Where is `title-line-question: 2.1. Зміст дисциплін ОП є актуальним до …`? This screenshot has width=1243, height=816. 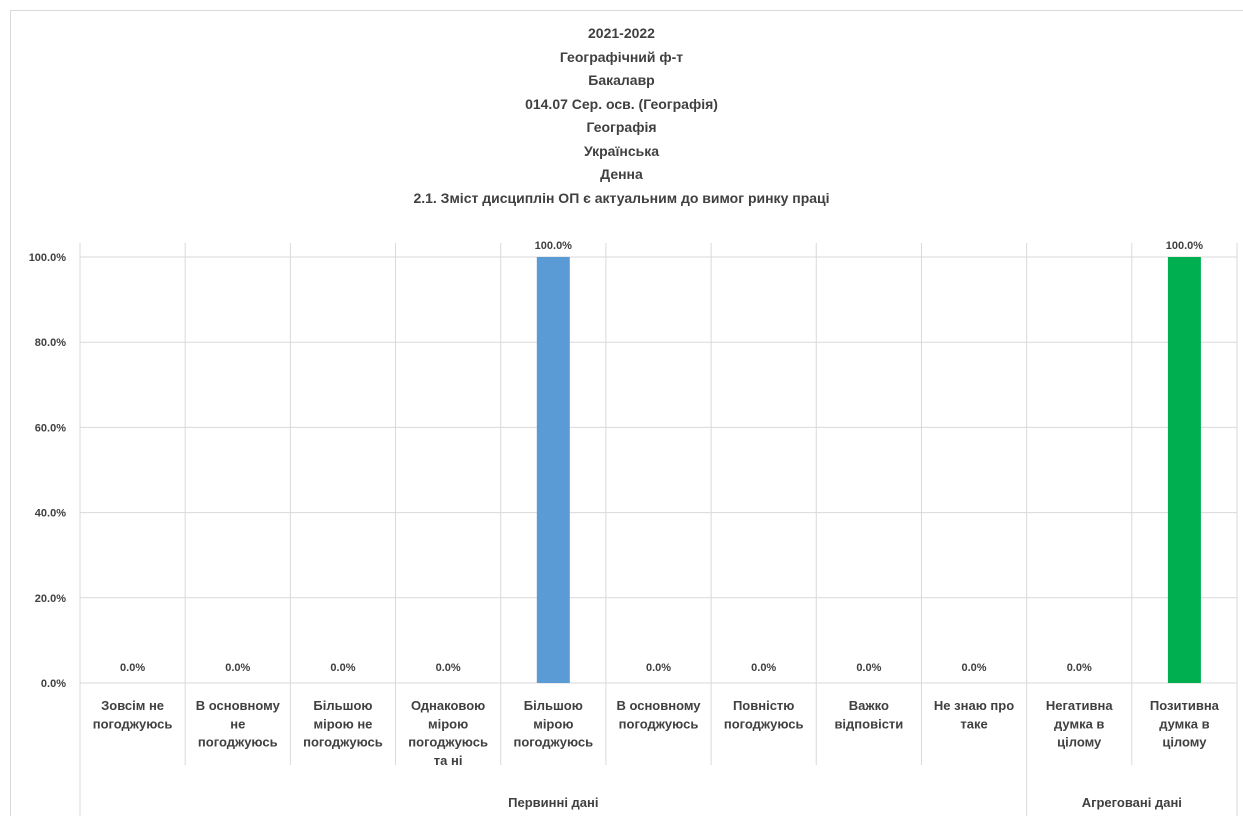 title-line-question: 2.1. Зміст дисциплін ОП є актуальним до … is located at coordinates (621, 197).